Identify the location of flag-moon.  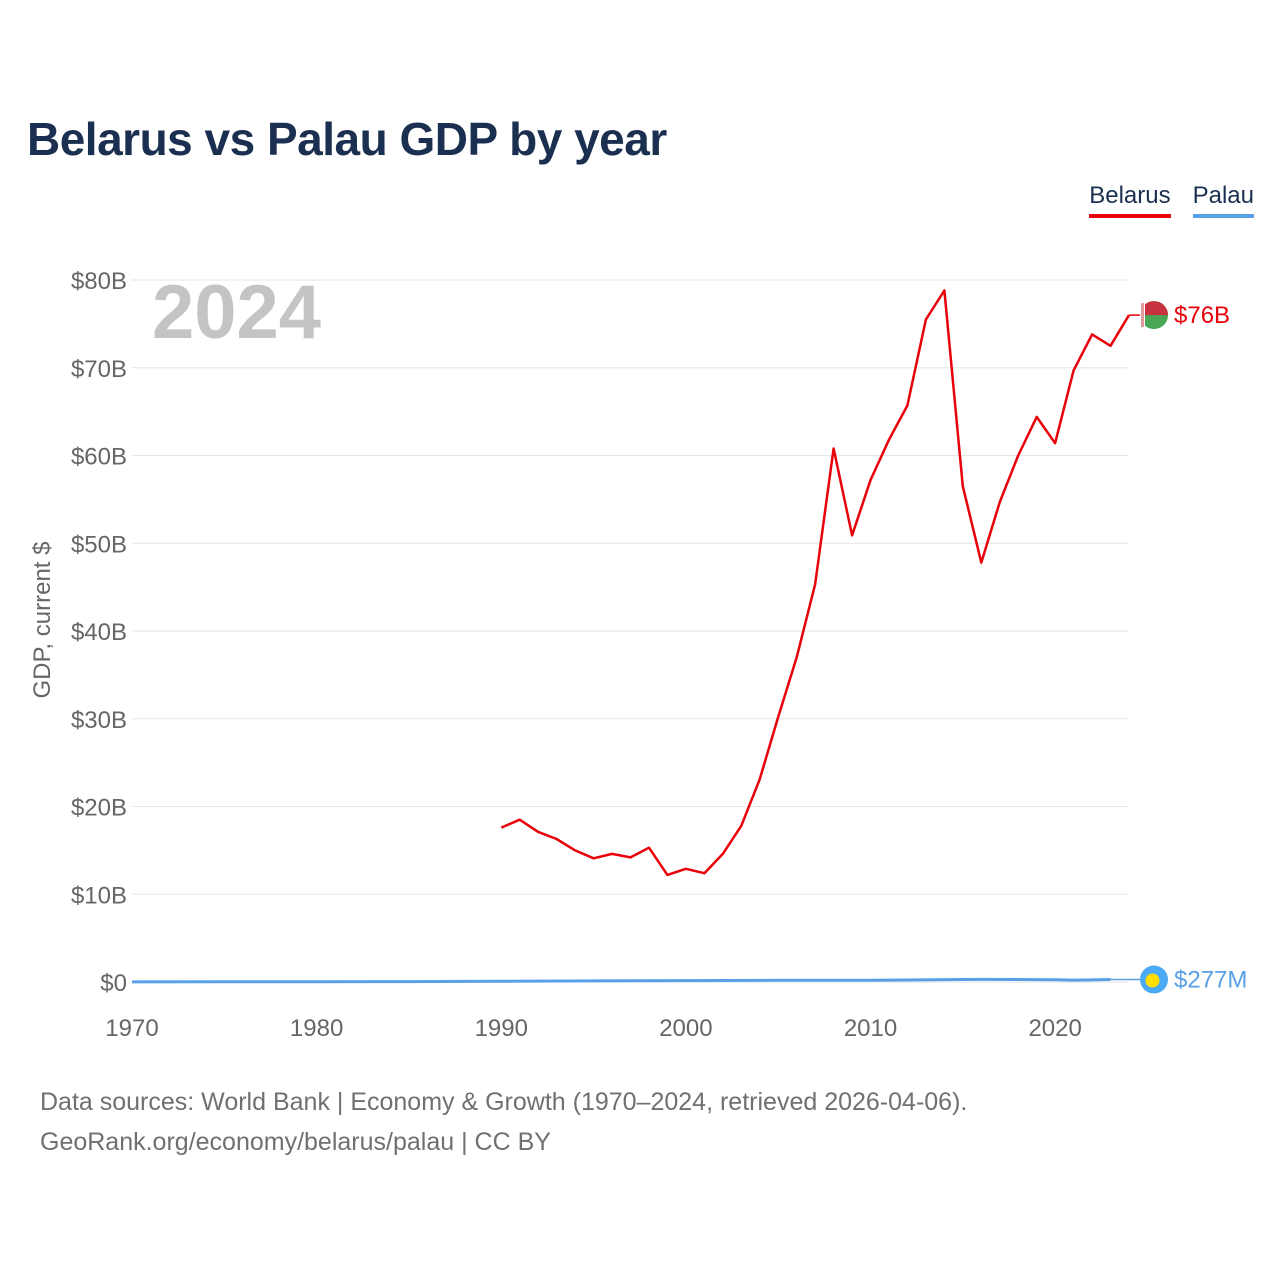
(1152, 980).